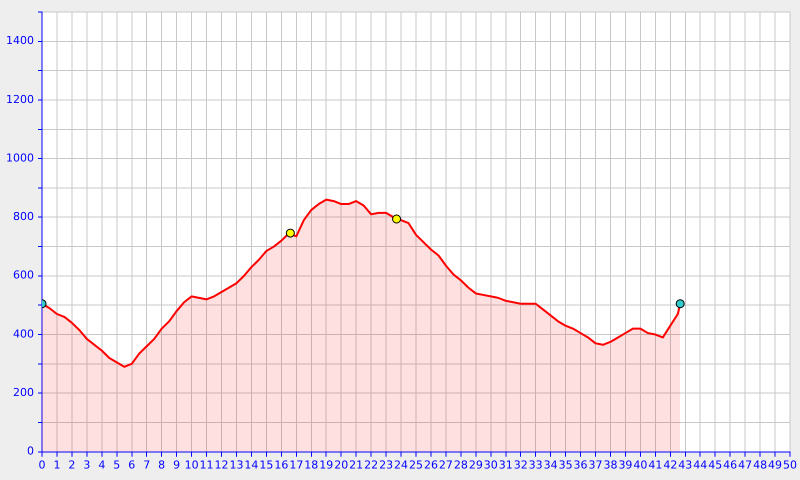 The width and height of the screenshot is (800, 480). I want to click on x-tick-label: 22, so click(371, 465).